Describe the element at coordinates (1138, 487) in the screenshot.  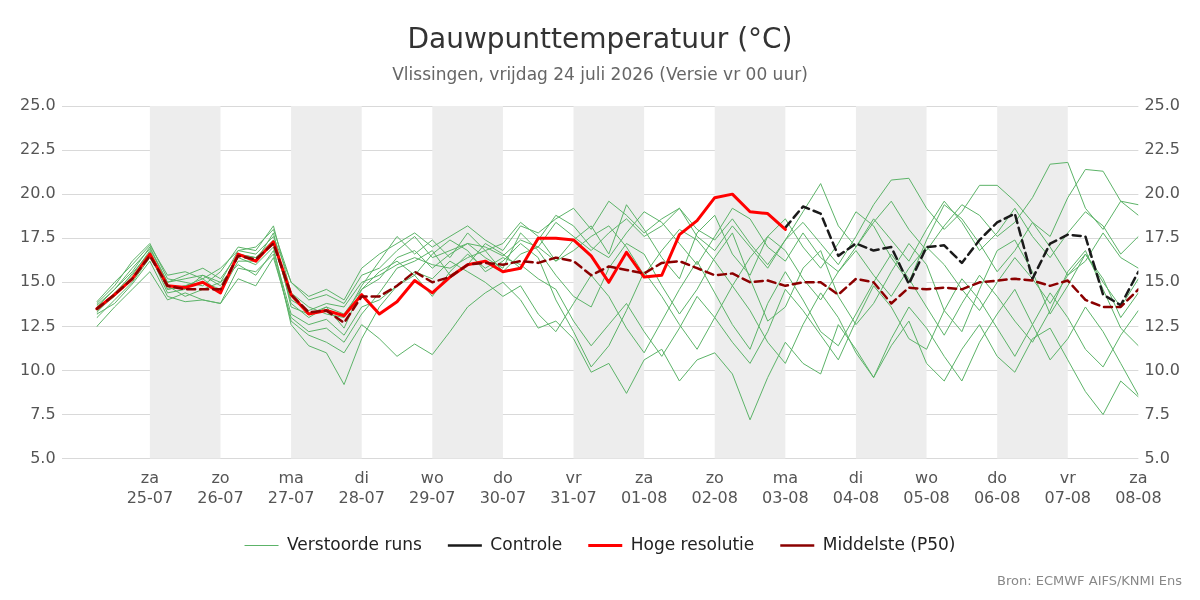
I see `x-tick-label: za 08-08` at that location.